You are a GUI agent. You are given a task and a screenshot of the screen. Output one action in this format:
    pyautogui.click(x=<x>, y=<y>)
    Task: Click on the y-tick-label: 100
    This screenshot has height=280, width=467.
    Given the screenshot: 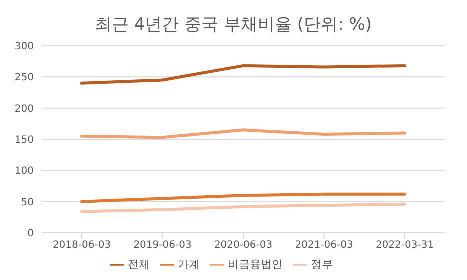 What is the action you would take?
    pyautogui.click(x=24, y=172)
    